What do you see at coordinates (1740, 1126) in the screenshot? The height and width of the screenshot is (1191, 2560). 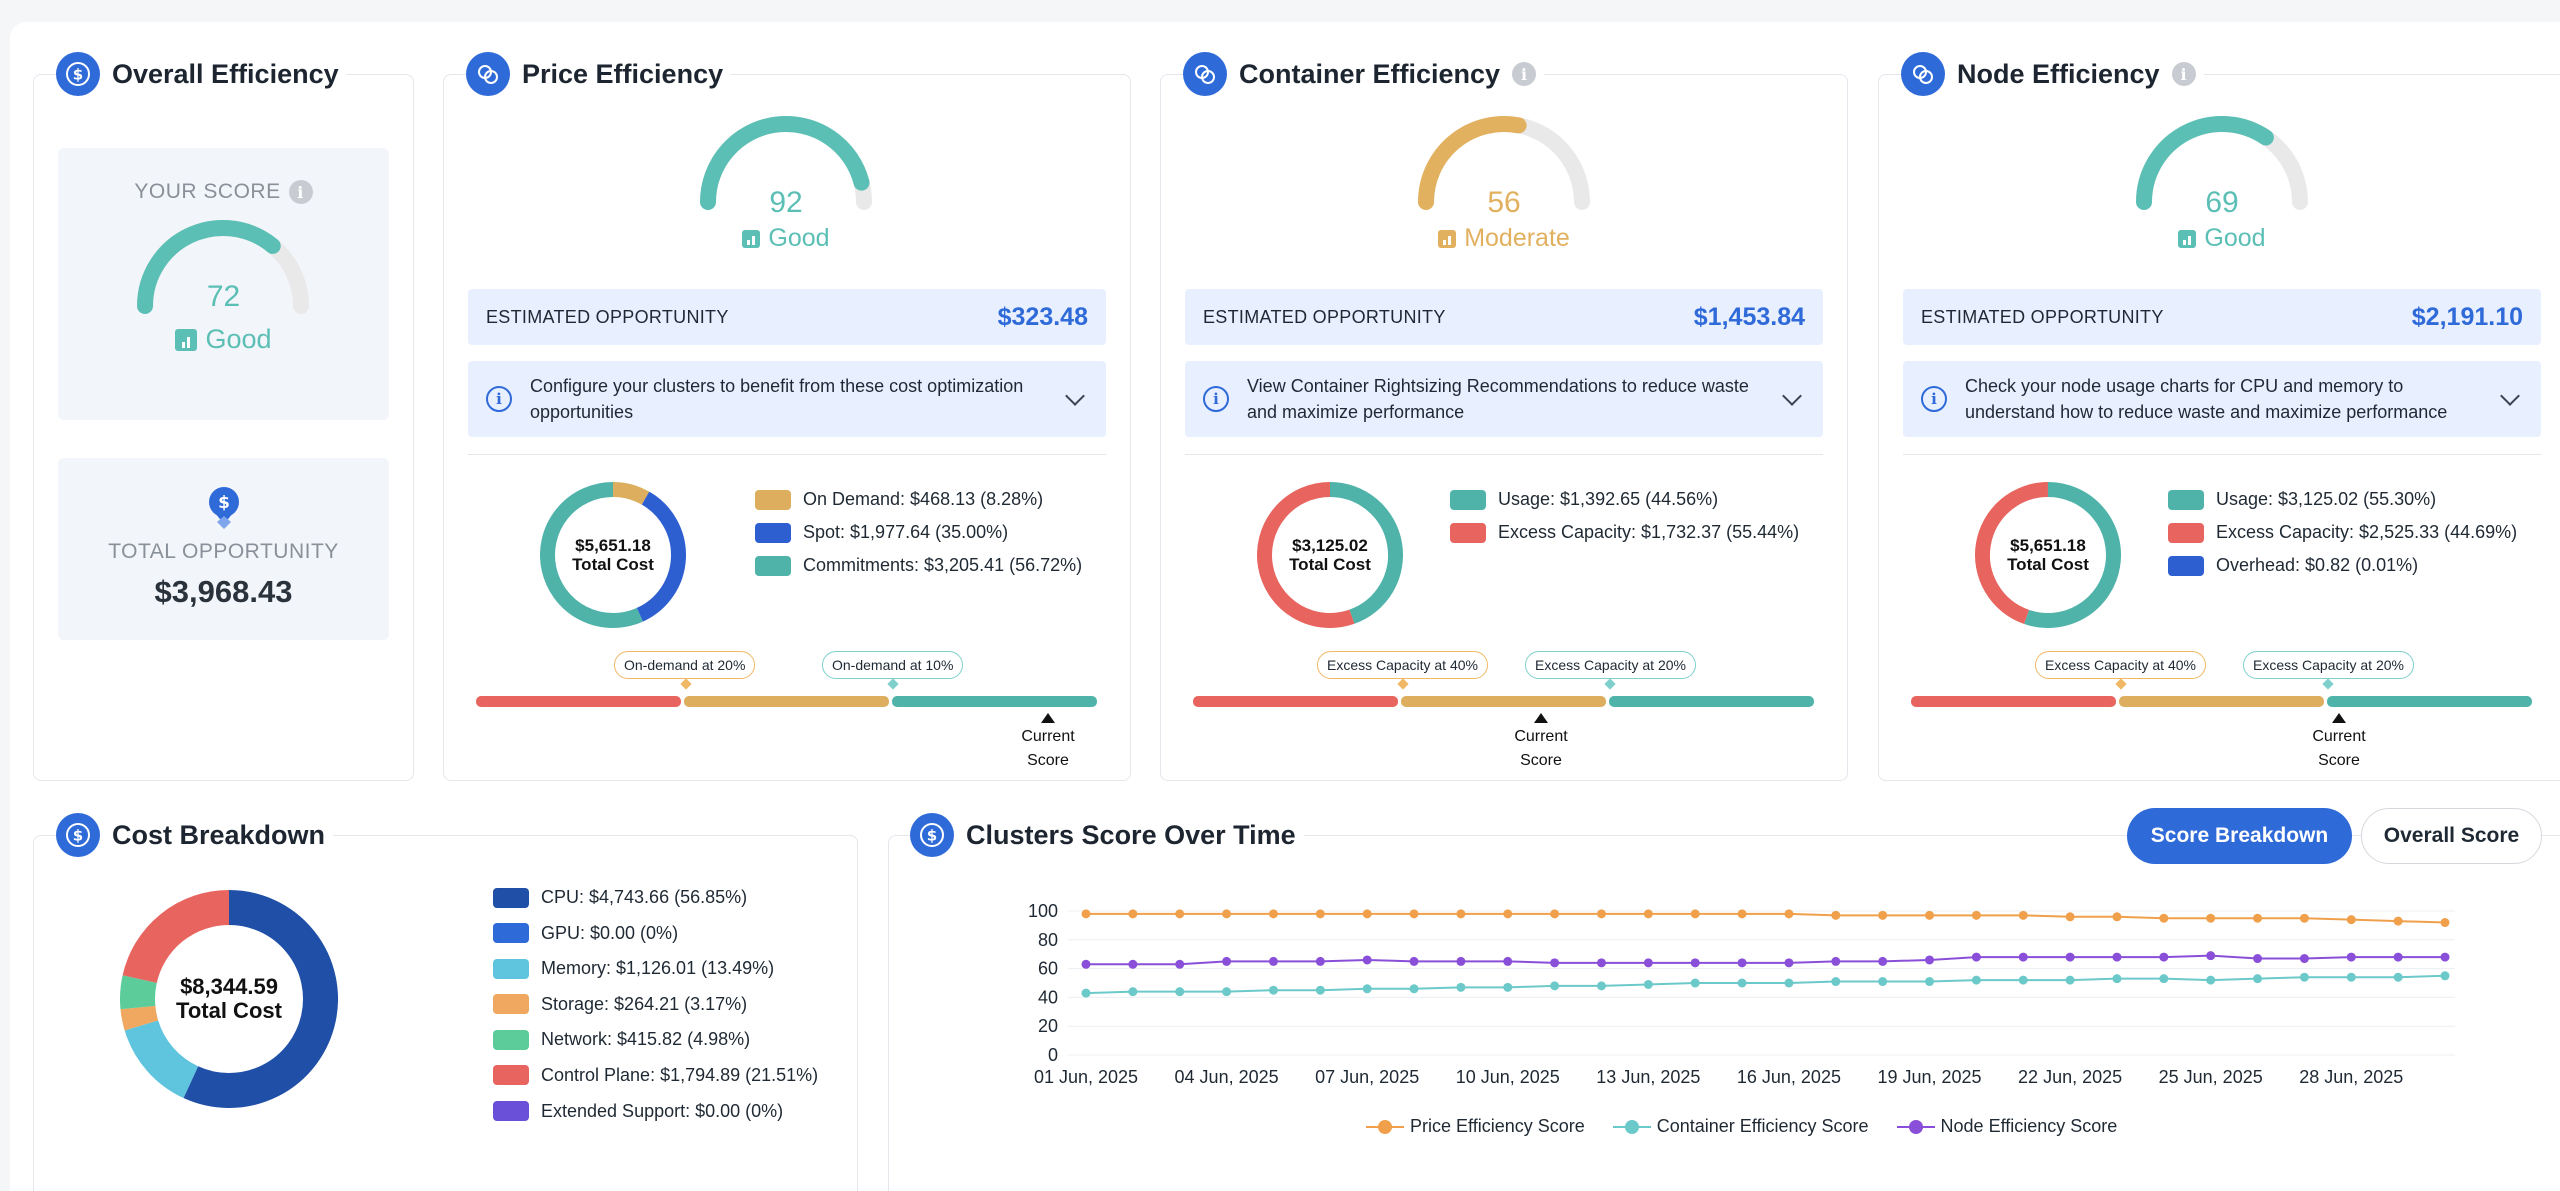 I see `legend-item-container-efficiency: Container Efficiency Score` at bounding box center [1740, 1126].